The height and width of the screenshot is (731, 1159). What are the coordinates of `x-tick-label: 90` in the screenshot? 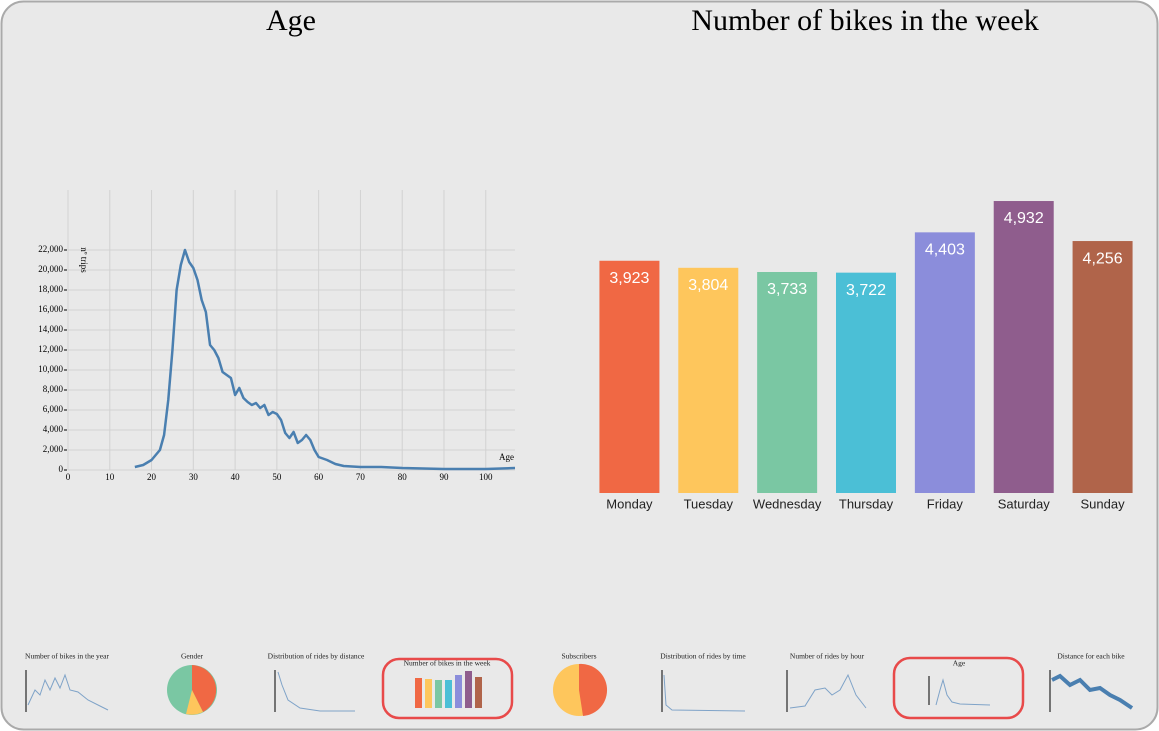 It's located at (444, 477).